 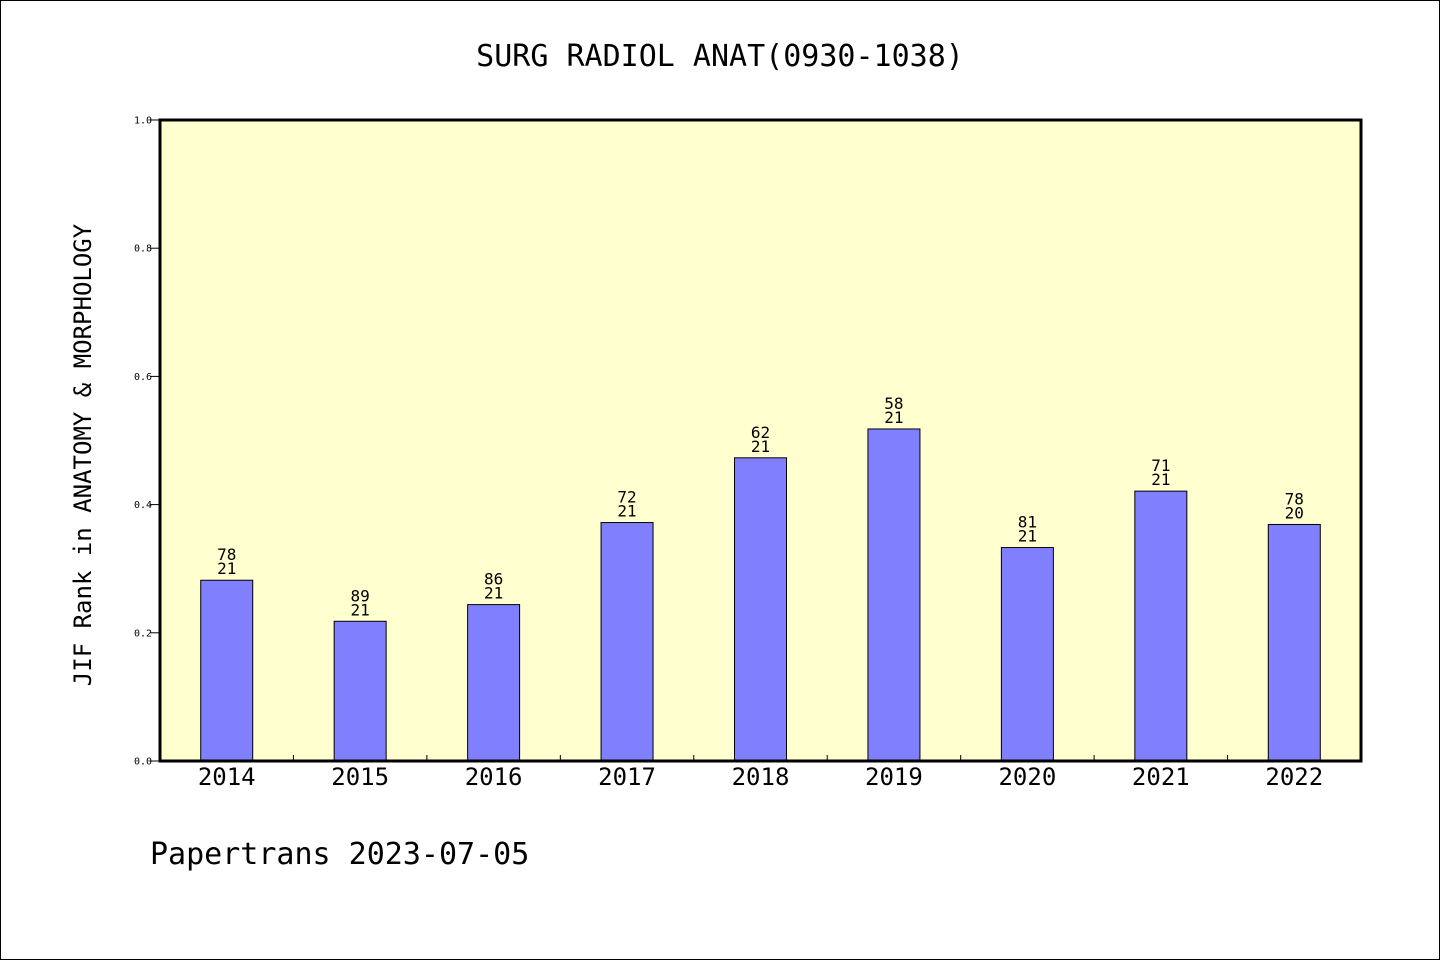 I want to click on y-tick-label: 0.8, so click(x=143, y=249).